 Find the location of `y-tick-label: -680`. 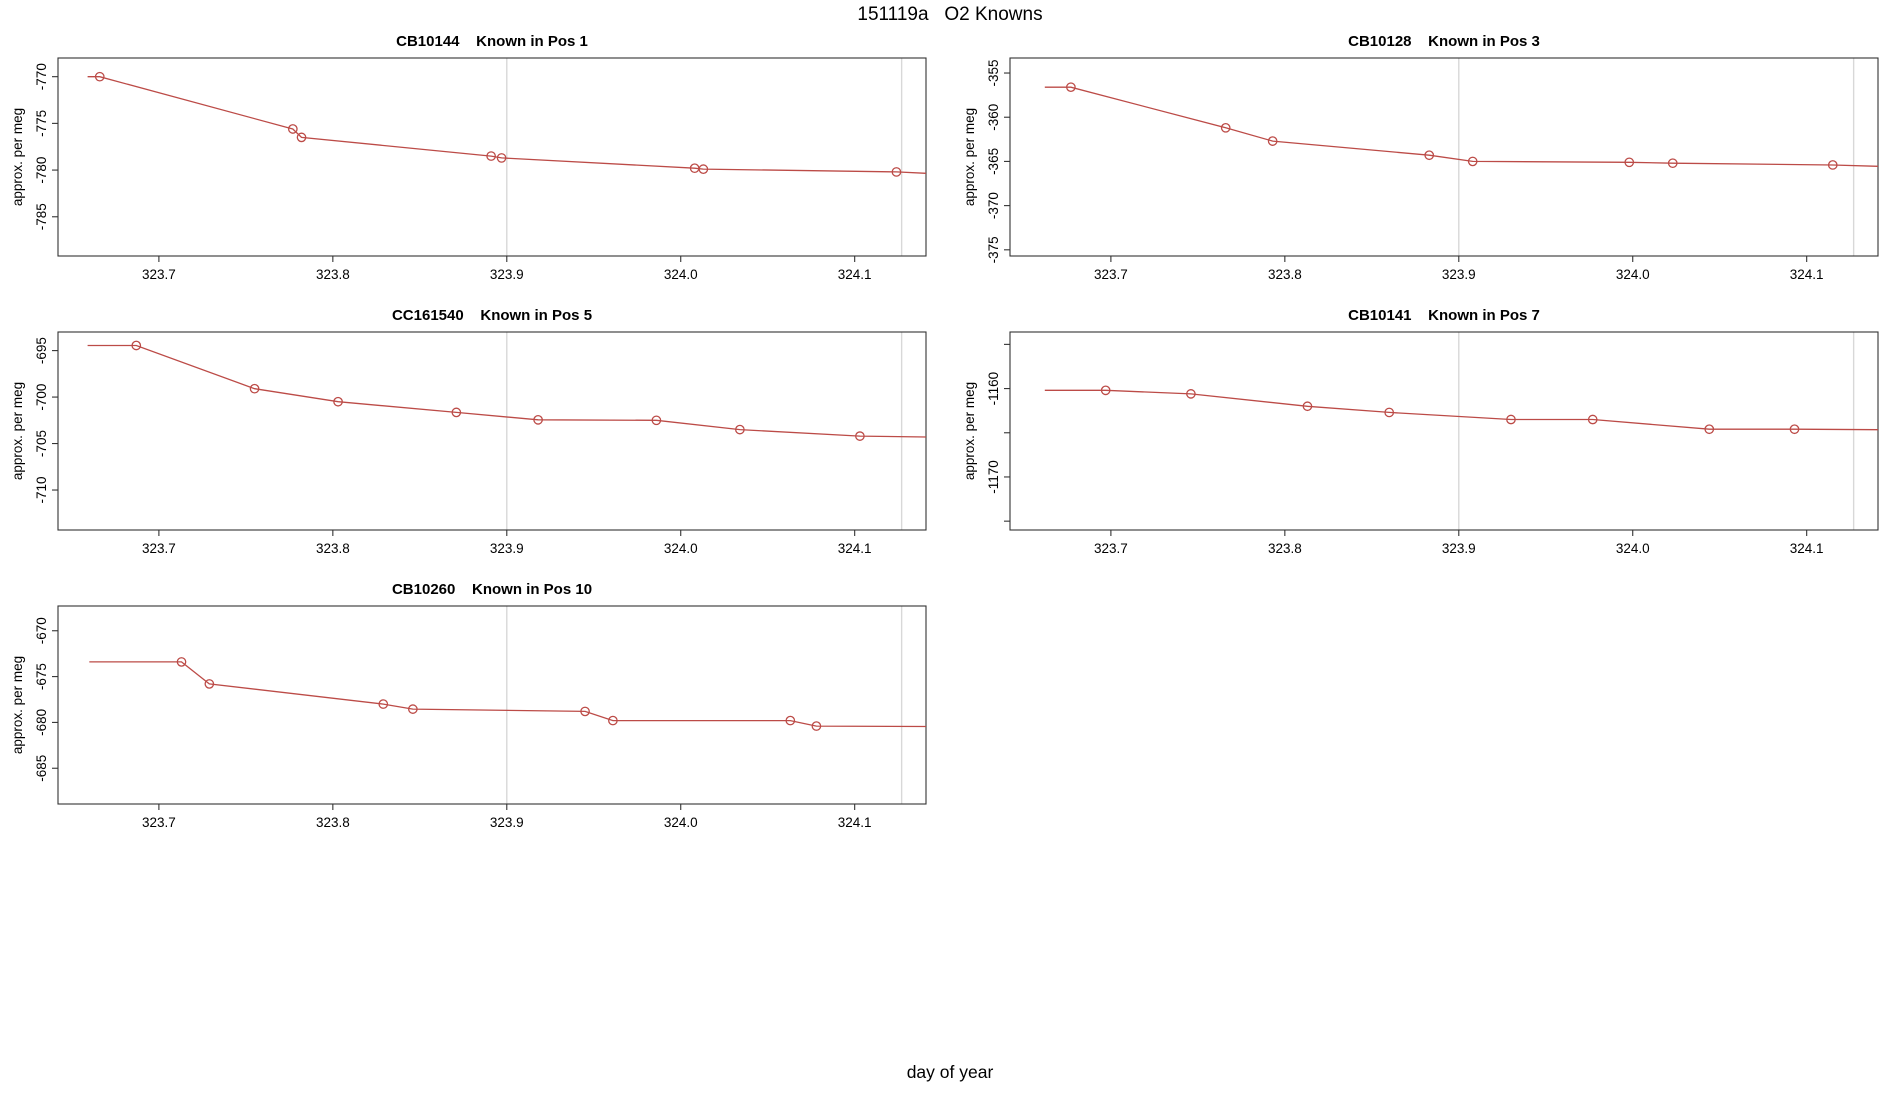

y-tick-label: -680 is located at coordinates (41, 722).